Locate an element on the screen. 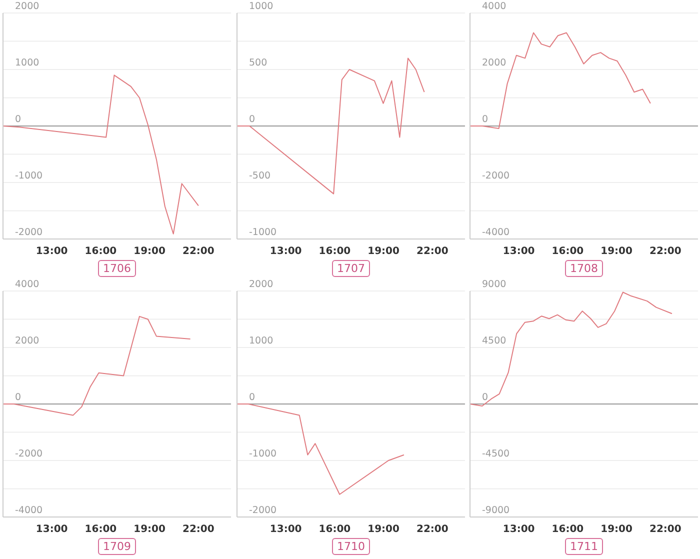 The width and height of the screenshot is (700, 559). text: 1710 is located at coordinates (351, 546).